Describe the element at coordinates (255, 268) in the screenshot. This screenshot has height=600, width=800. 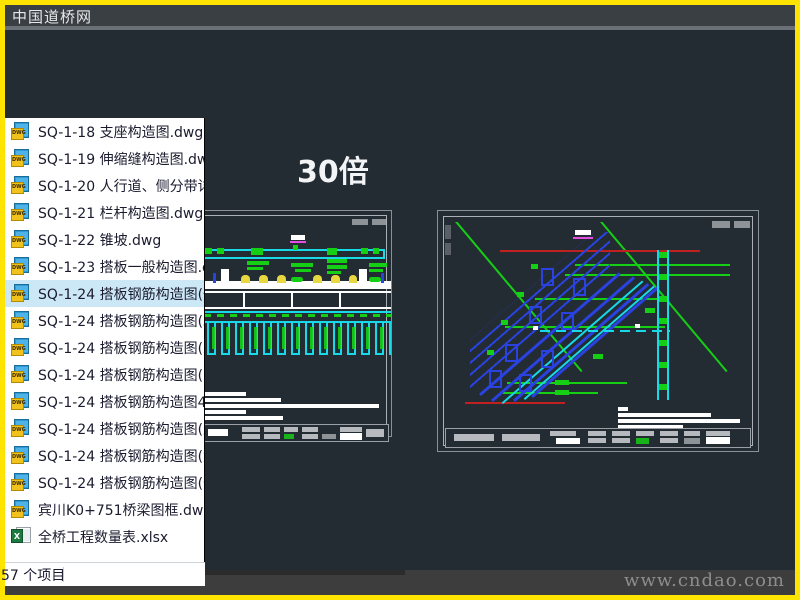
I see `dim-bar-a2` at that location.